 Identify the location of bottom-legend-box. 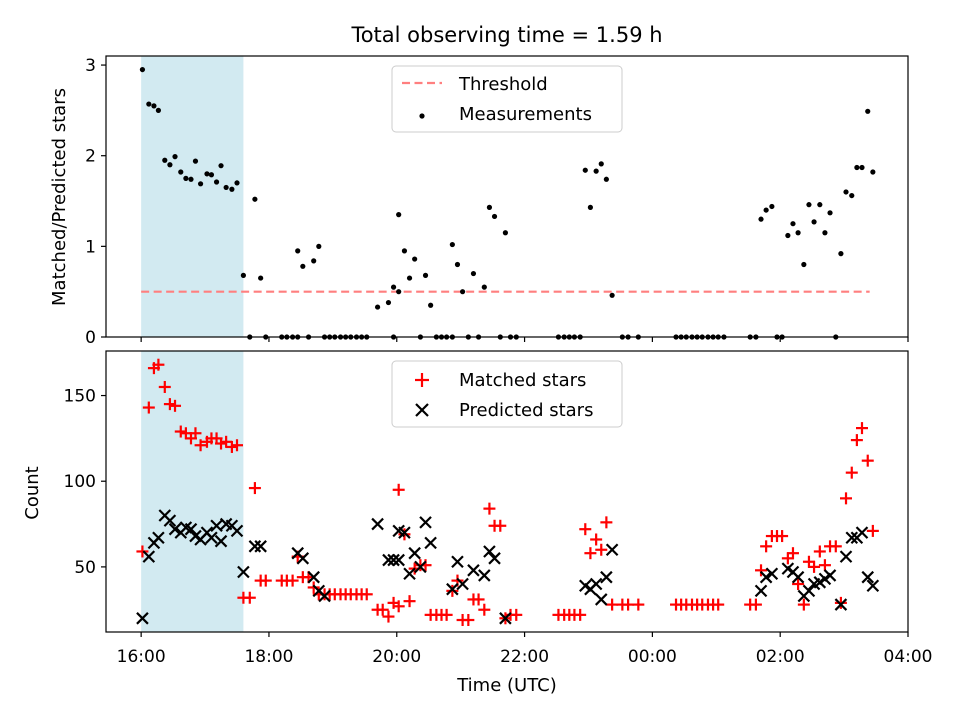
(507, 394).